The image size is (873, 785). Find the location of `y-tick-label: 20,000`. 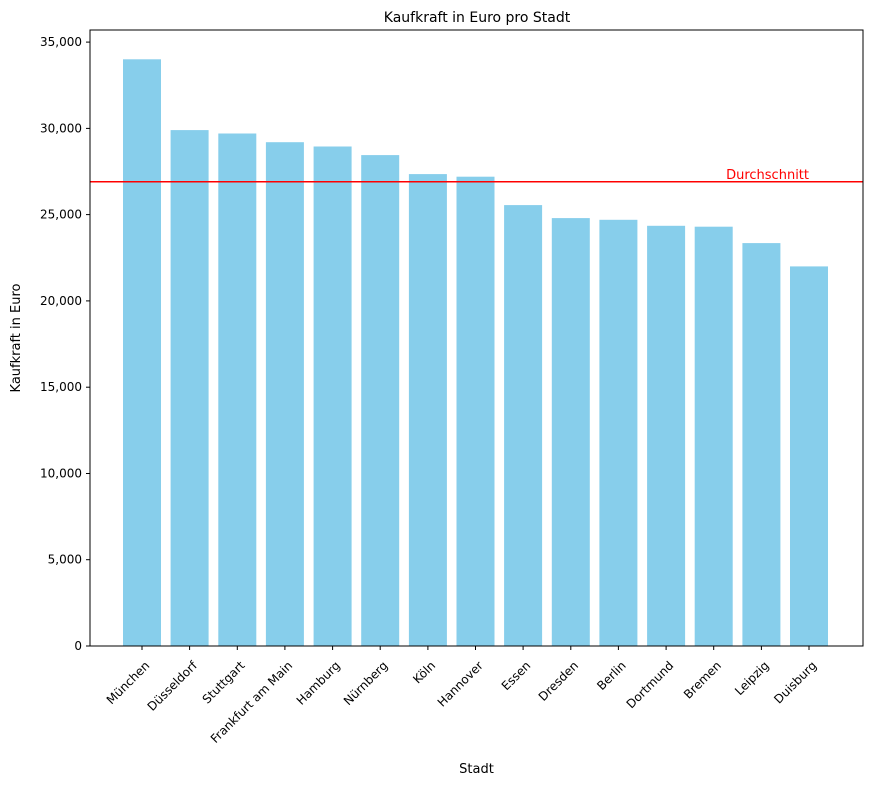

y-tick-label: 20,000 is located at coordinates (61, 301).